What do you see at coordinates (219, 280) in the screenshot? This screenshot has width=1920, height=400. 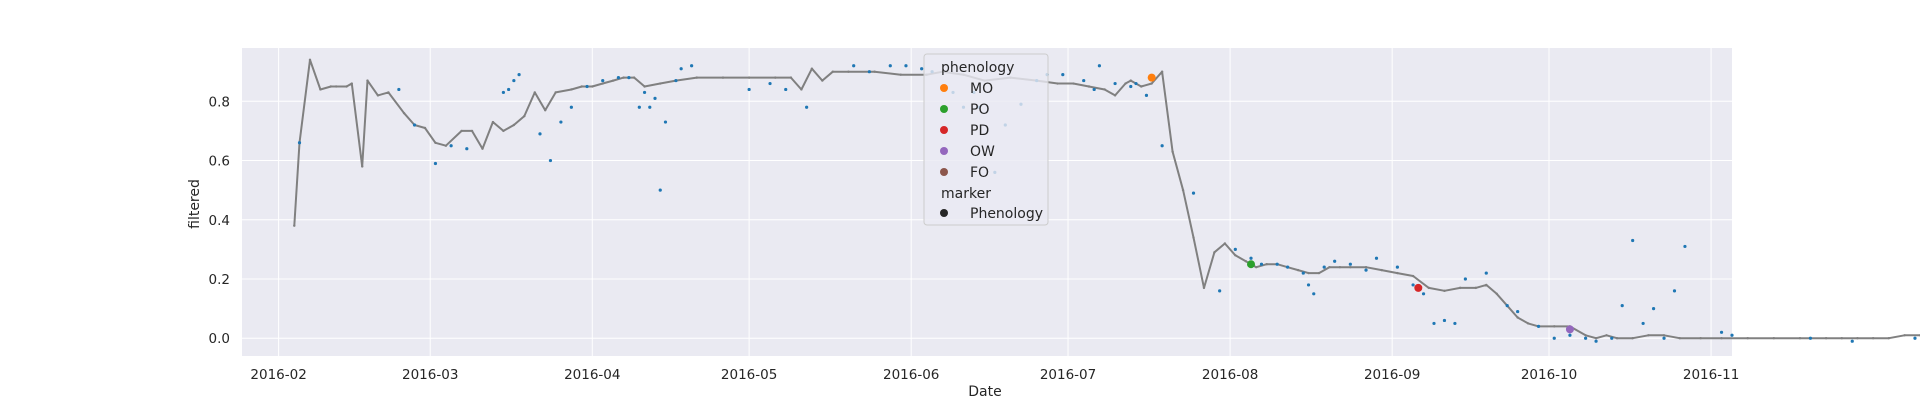 I see `y-tick-label: 0.2` at bounding box center [219, 280].